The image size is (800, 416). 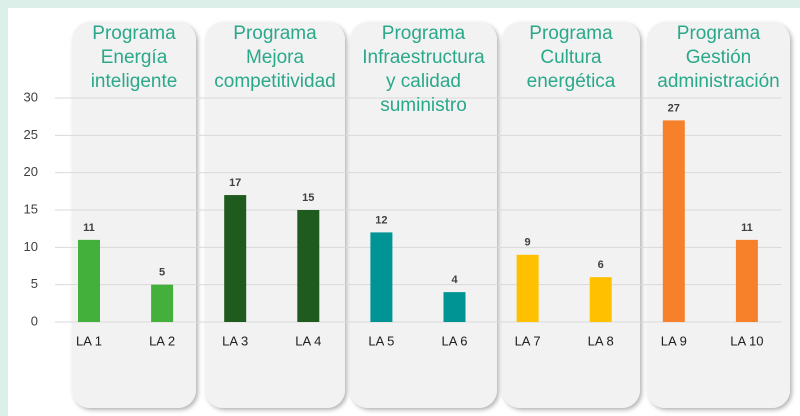 I want to click on y-tick-label: 30, so click(x=31, y=96).